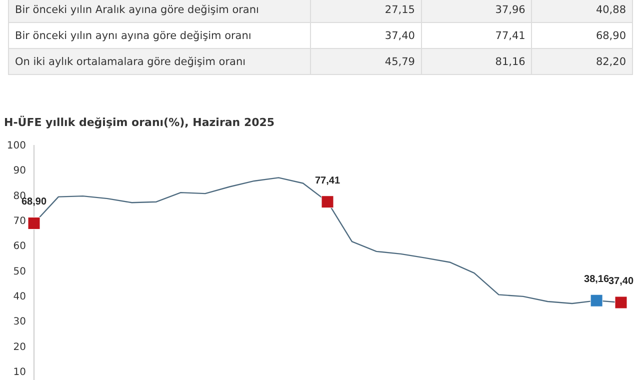 This screenshot has height=380, width=641. Describe the element at coordinates (19, 272) in the screenshot. I see `y-tick-label: 50` at that location.